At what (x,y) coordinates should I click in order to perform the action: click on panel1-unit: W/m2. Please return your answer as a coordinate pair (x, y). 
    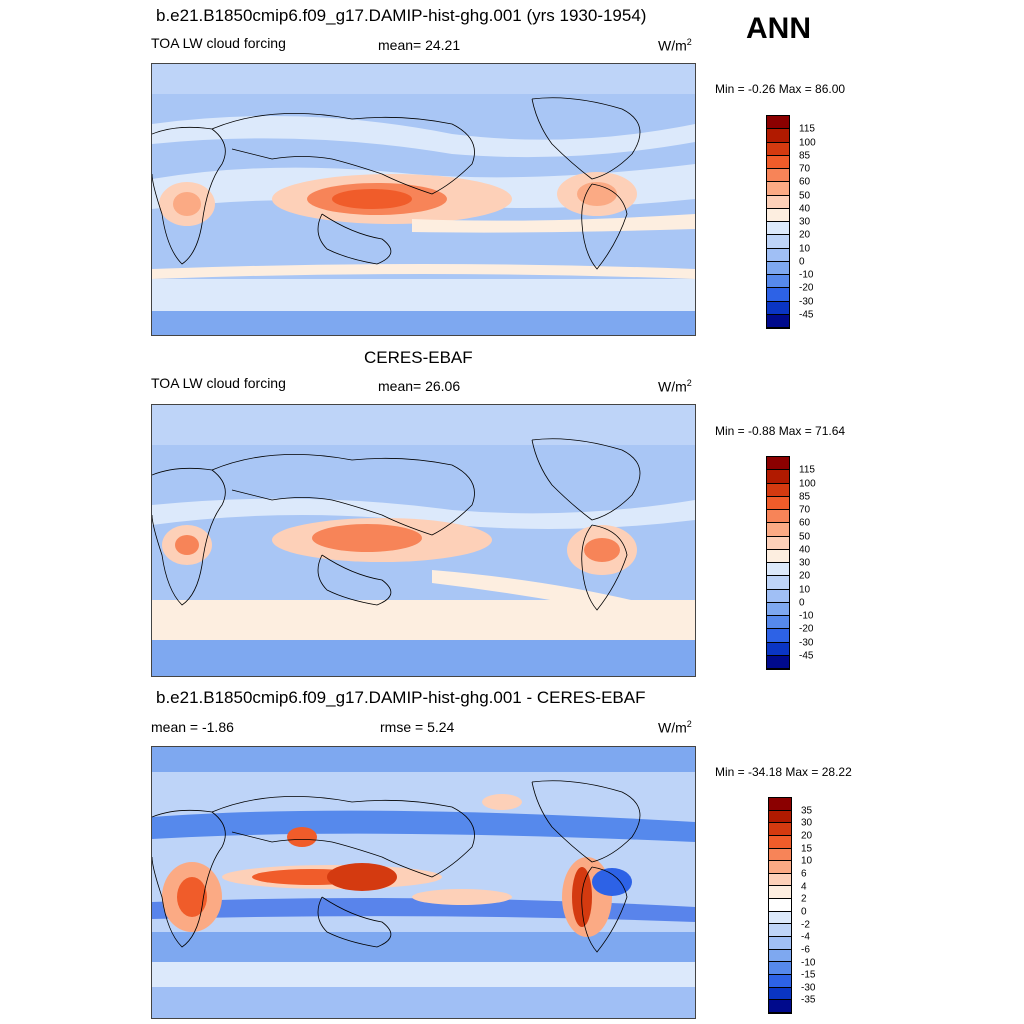
    Looking at the image, I should click on (675, 45).